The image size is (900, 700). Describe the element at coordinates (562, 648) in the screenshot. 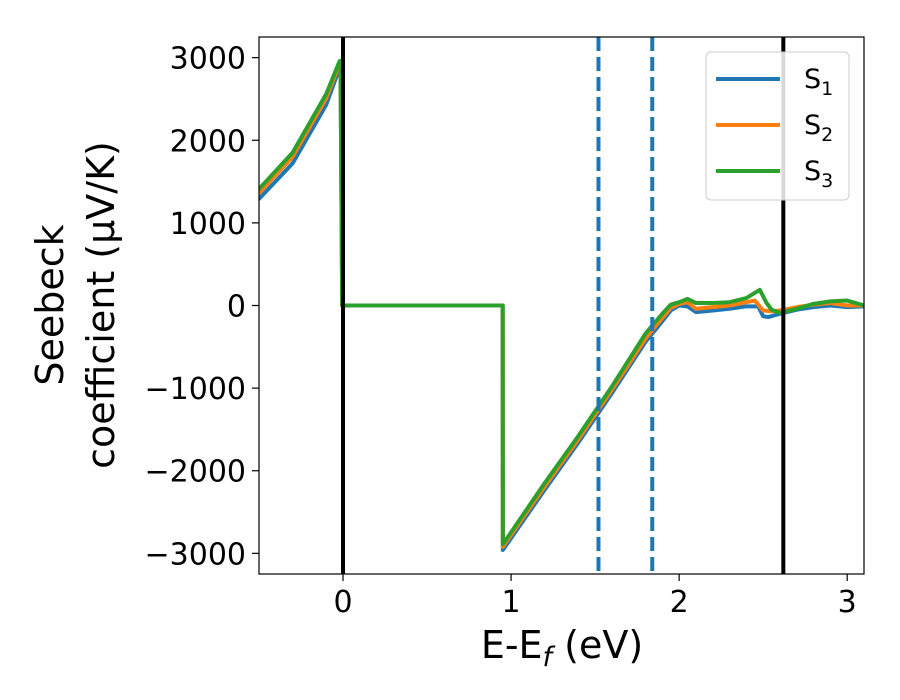

I see `x-axis-title: E-Ef (eV)` at that location.